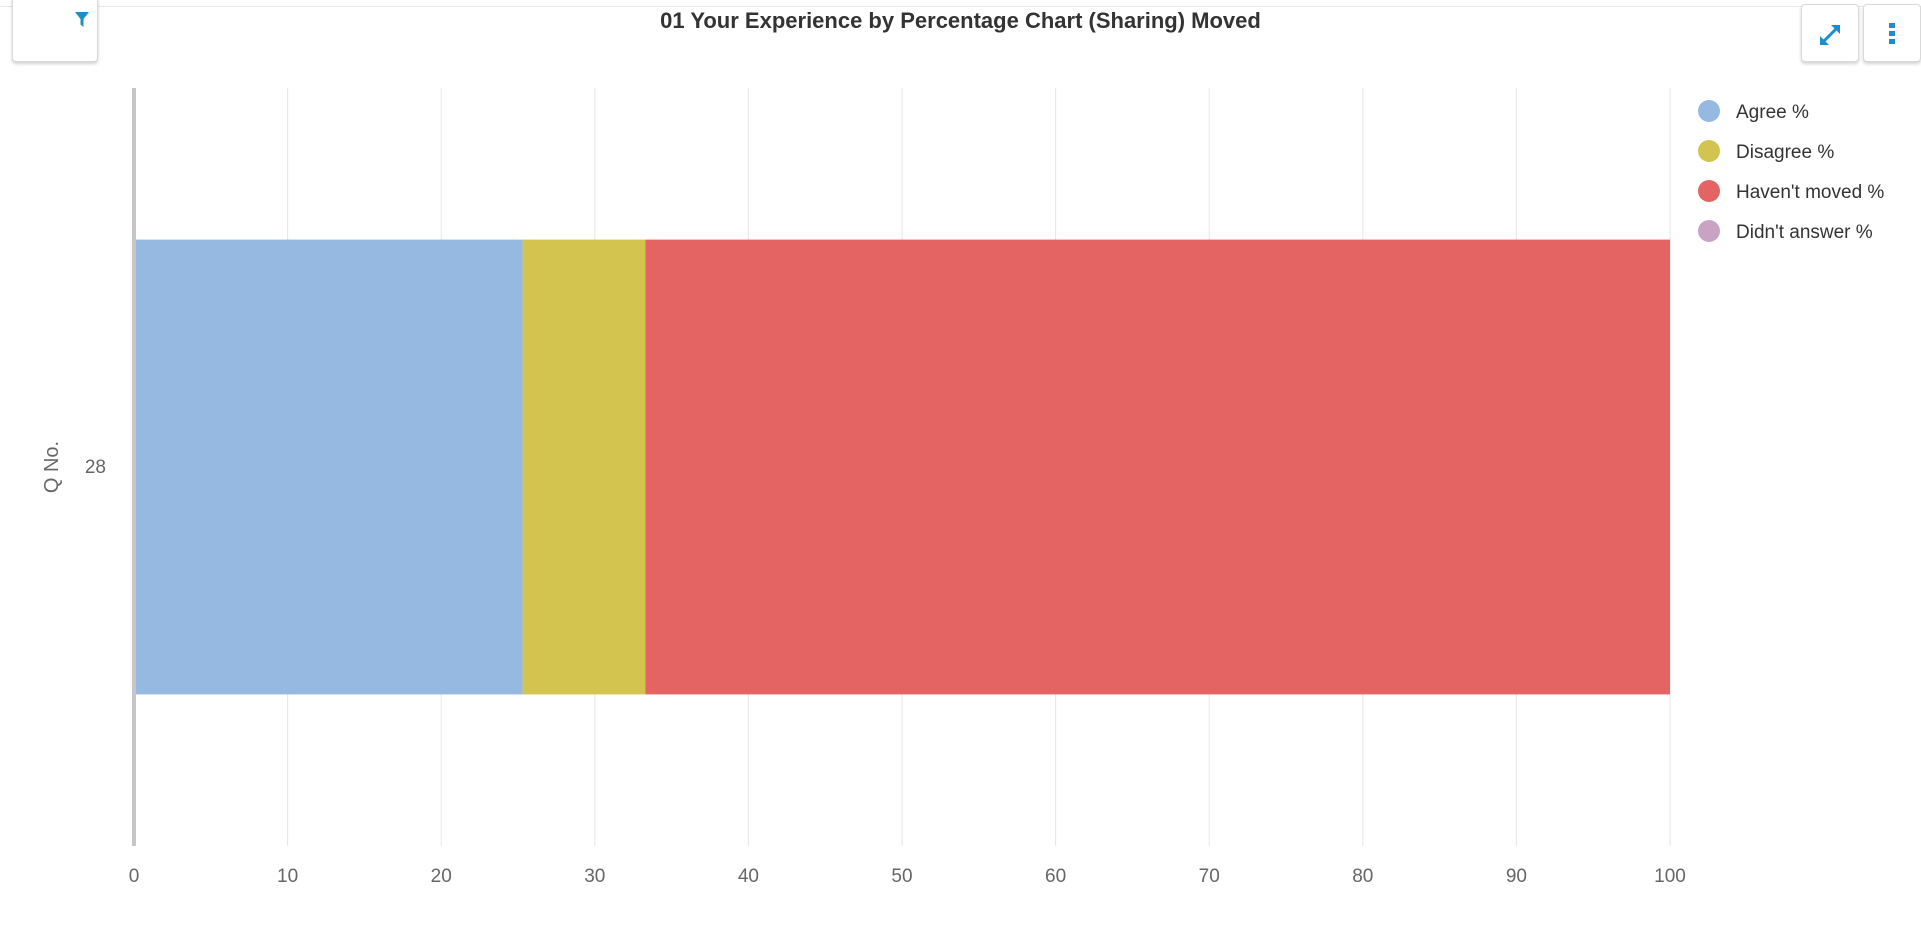 The width and height of the screenshot is (1921, 928). Describe the element at coordinates (1810, 192) in the screenshot. I see `legend-label-havent-moved: Haven't moved %` at that location.